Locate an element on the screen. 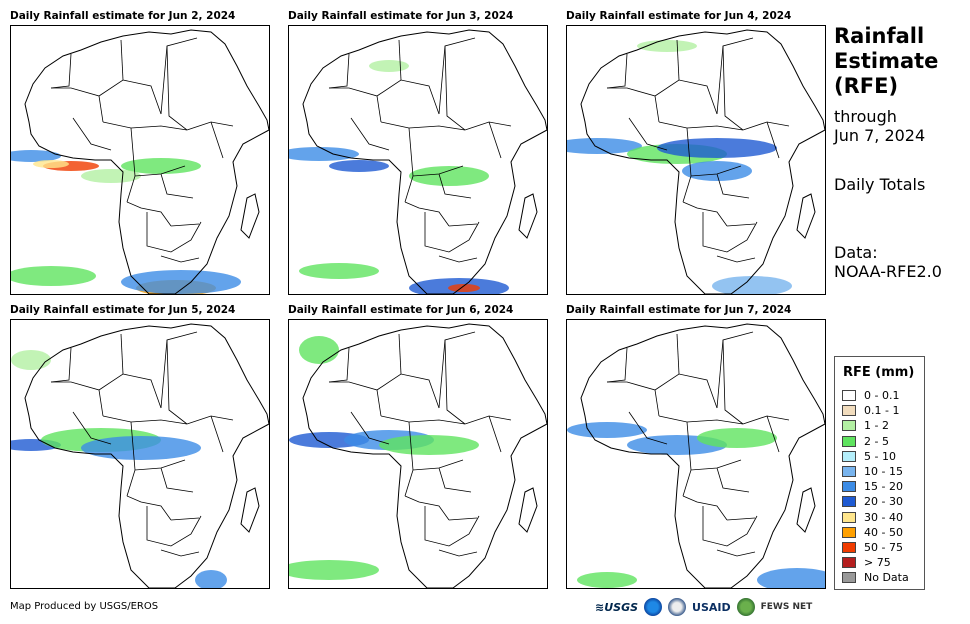 The height and width of the screenshot is (624, 970). totals-label: Daily Totals is located at coordinates (880, 184).